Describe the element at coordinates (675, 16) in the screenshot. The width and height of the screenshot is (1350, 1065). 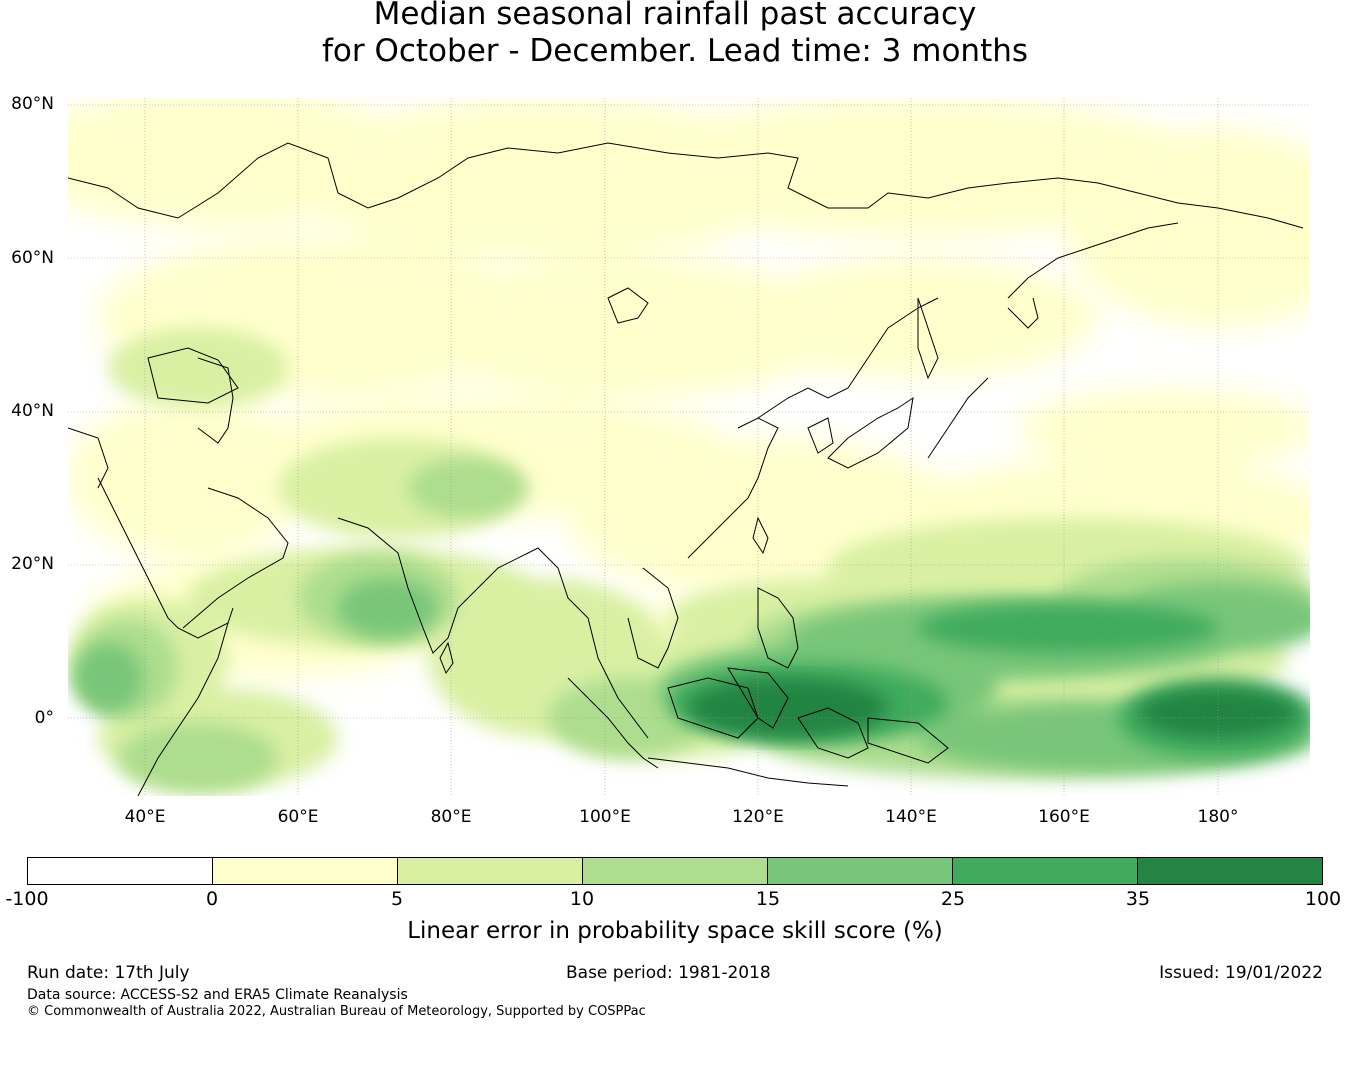
I see `chart-title-line-1: Median seasonal rainfall past accuracy` at that location.